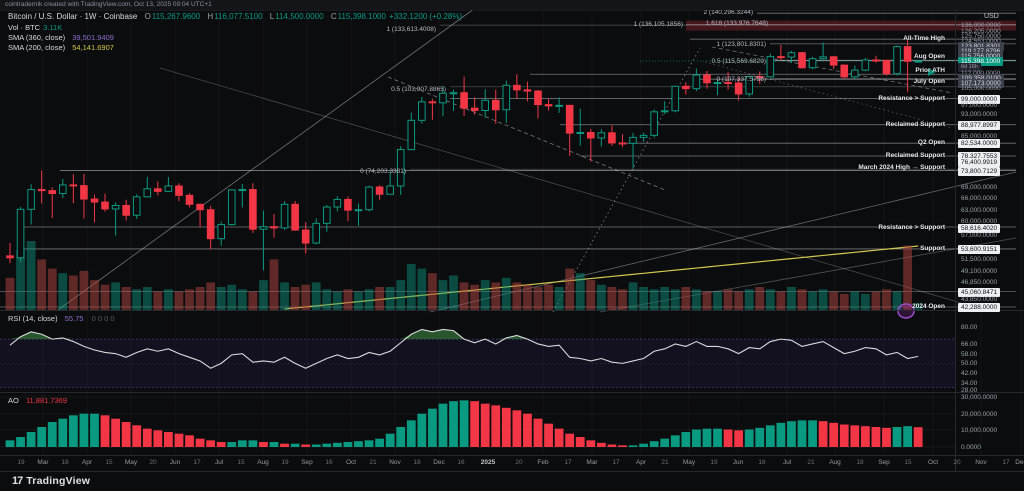  What do you see at coordinates (73, 16) in the screenshot?
I see `symbol-title: Bitcoin / U.S. Dollar · 1W · Coinbase` at bounding box center [73, 16].